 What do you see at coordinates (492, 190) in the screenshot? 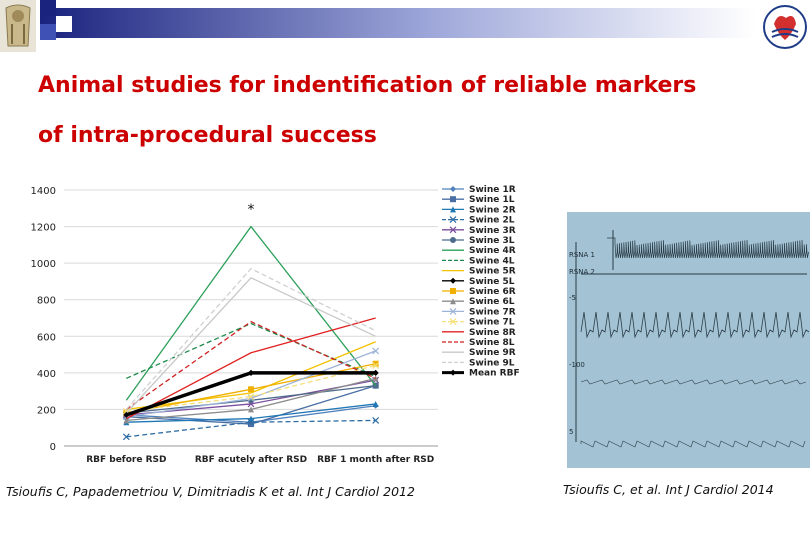
I see `legend-label: Swine 1R` at bounding box center [492, 190].